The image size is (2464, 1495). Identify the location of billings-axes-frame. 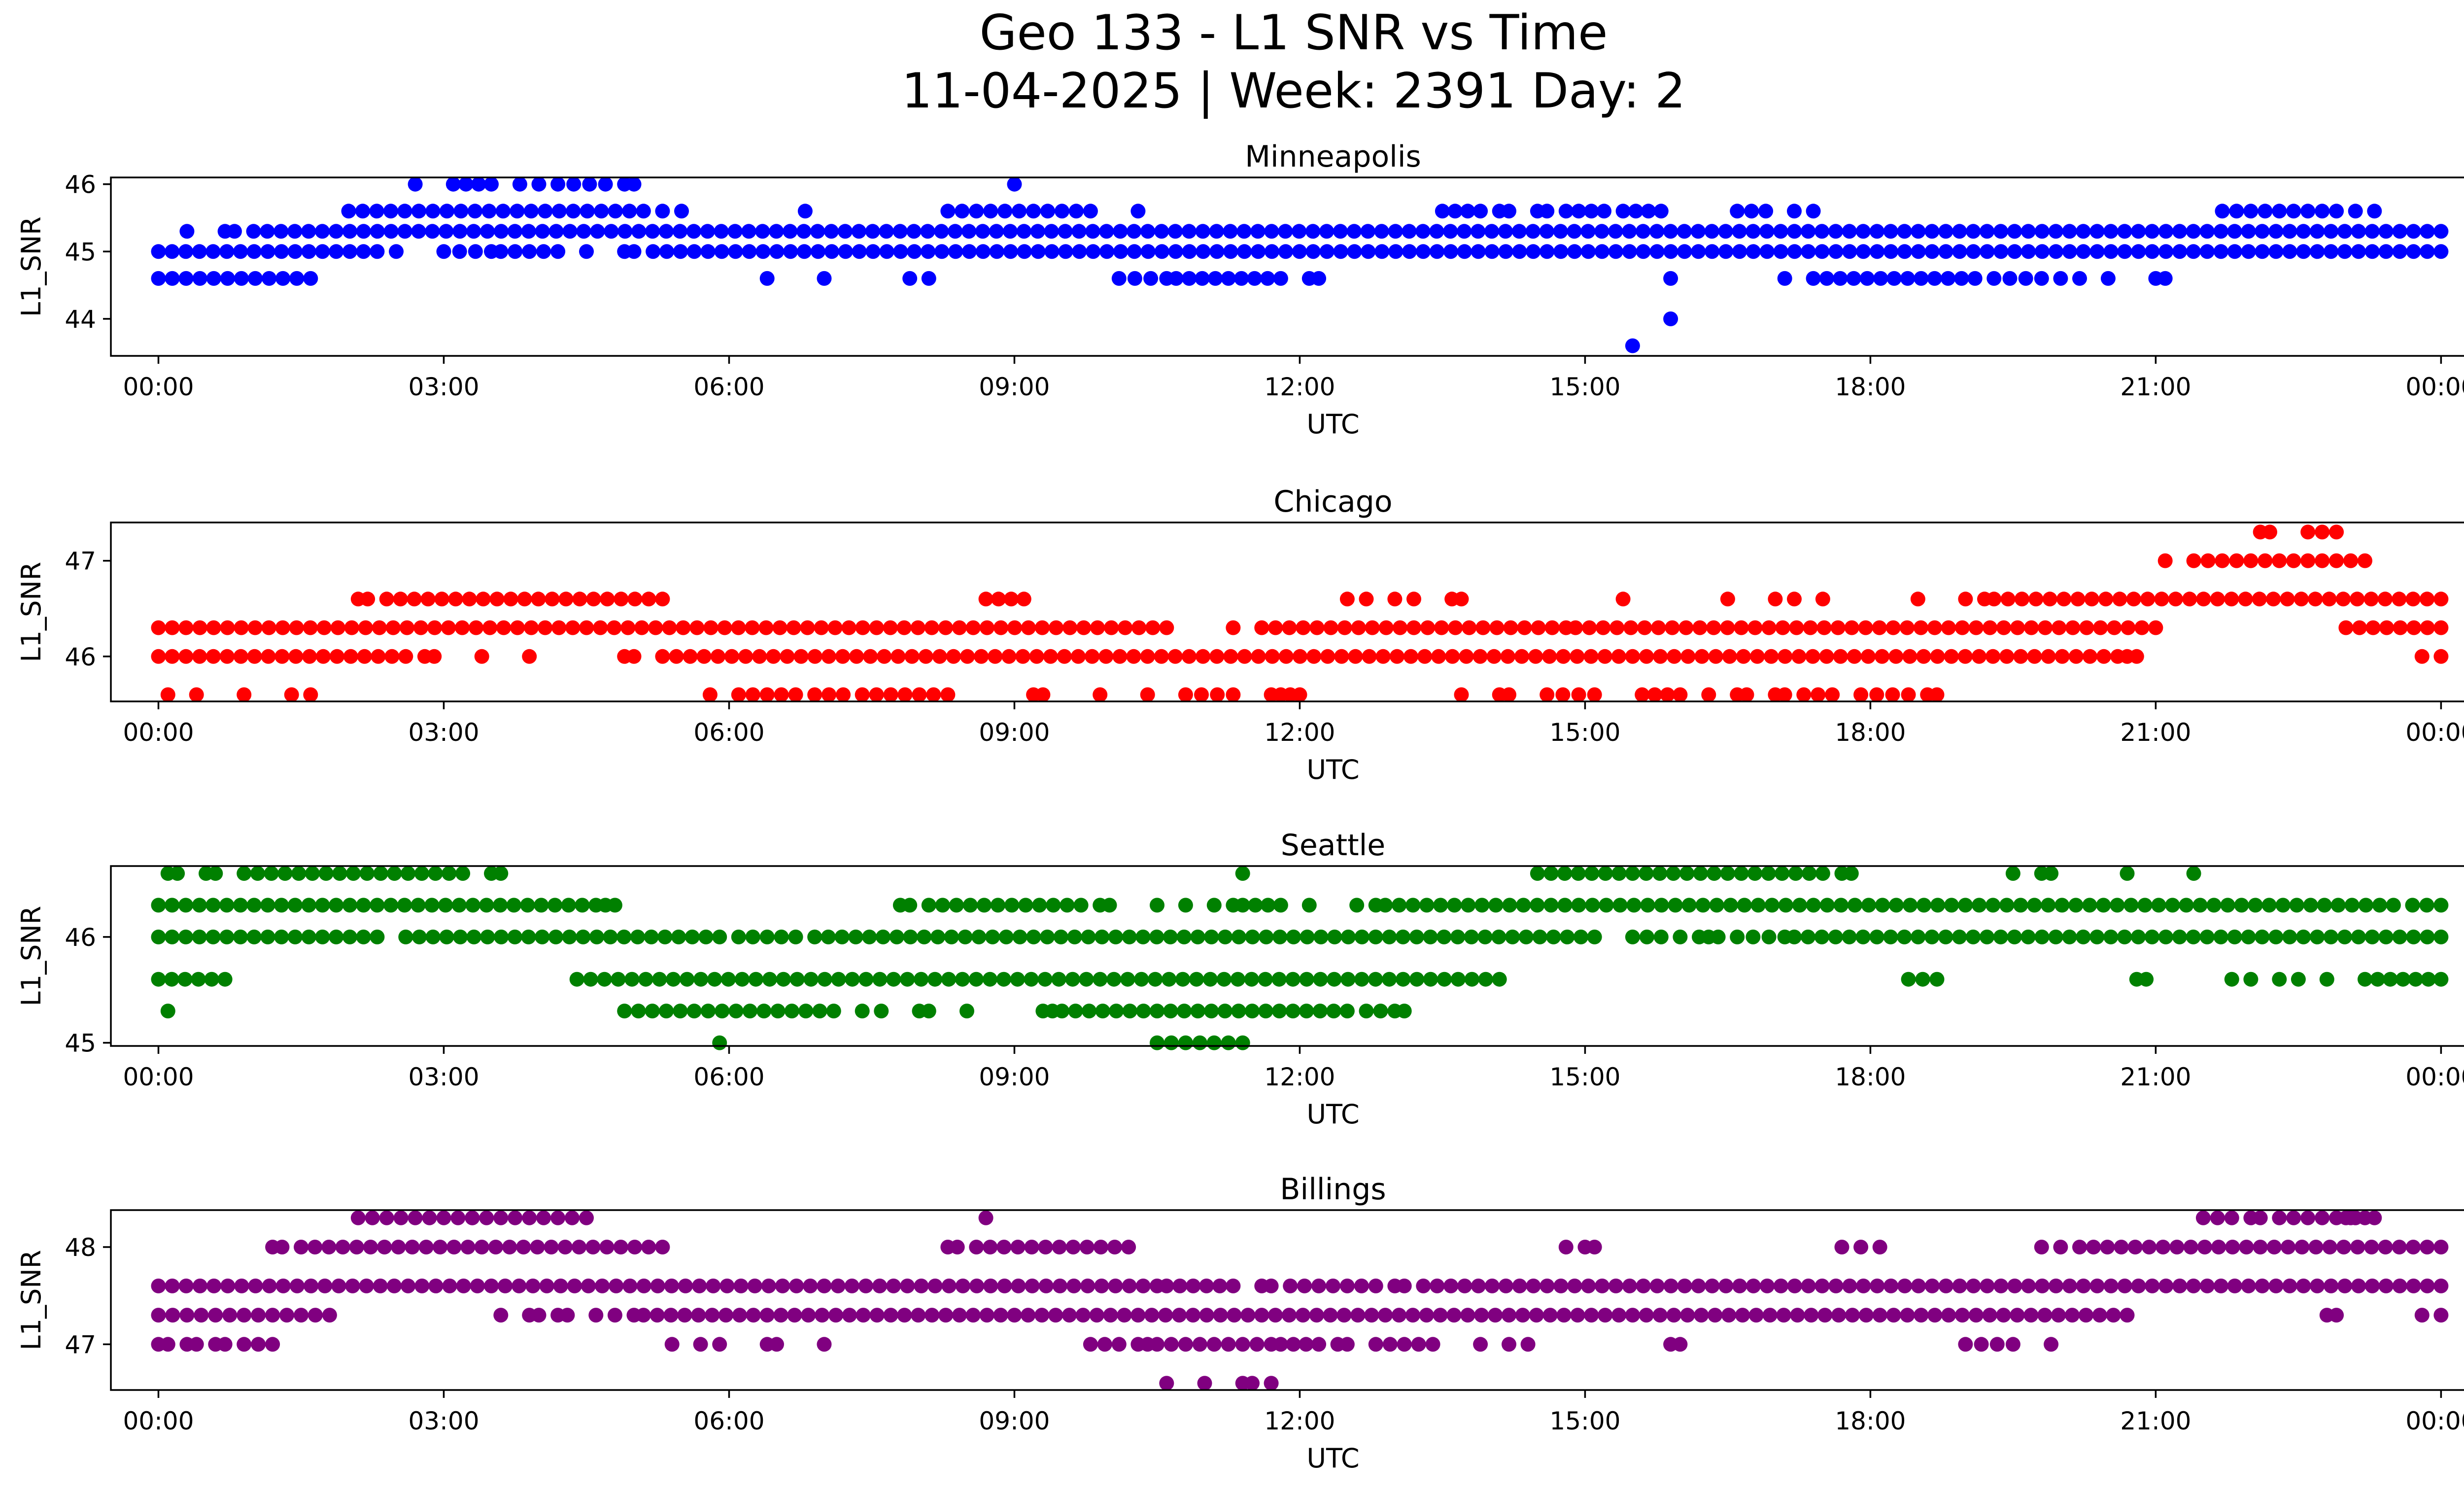
(1287, 1300).